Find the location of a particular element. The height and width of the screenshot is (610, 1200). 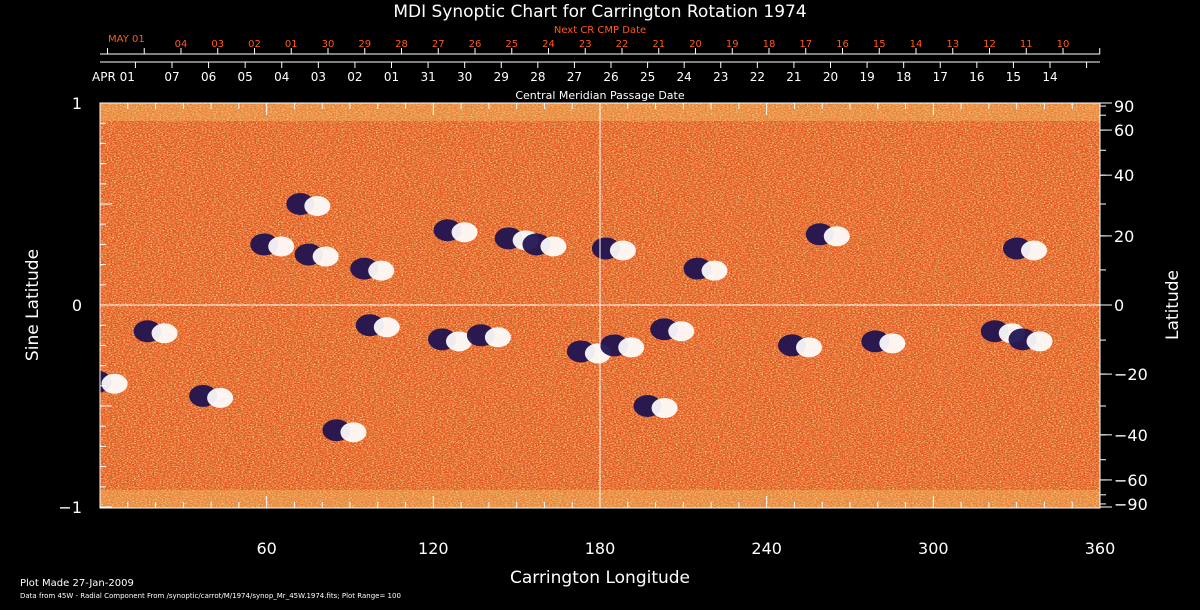

next-cr-date-label: 23 is located at coordinates (585, 44).